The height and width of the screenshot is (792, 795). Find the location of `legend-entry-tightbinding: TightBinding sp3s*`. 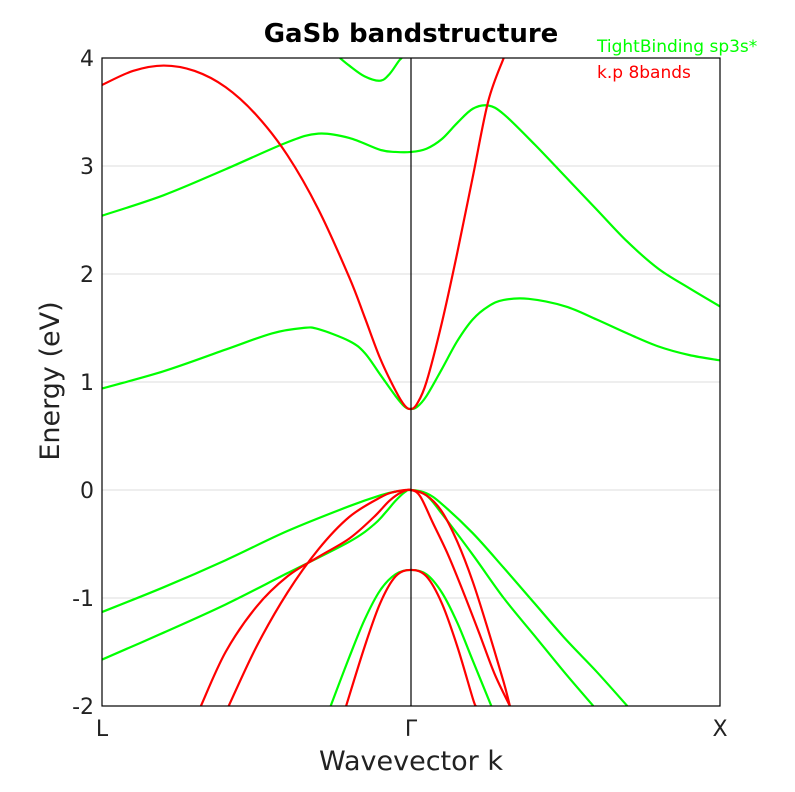

legend-entry-tightbinding: TightBinding sp3s* is located at coordinates (676, 47).